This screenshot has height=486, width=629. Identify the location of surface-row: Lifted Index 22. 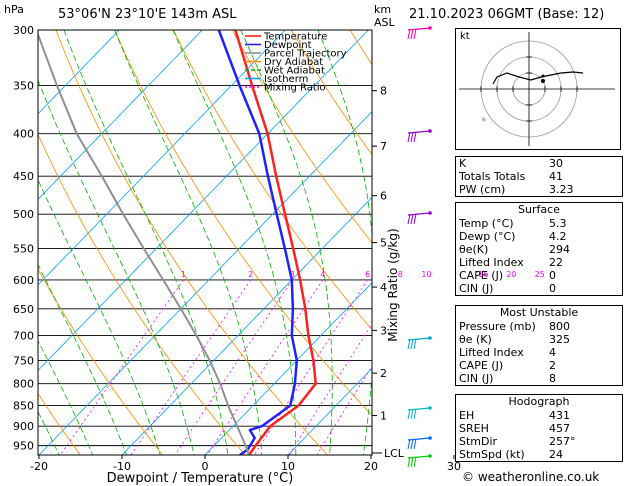
(511, 262).